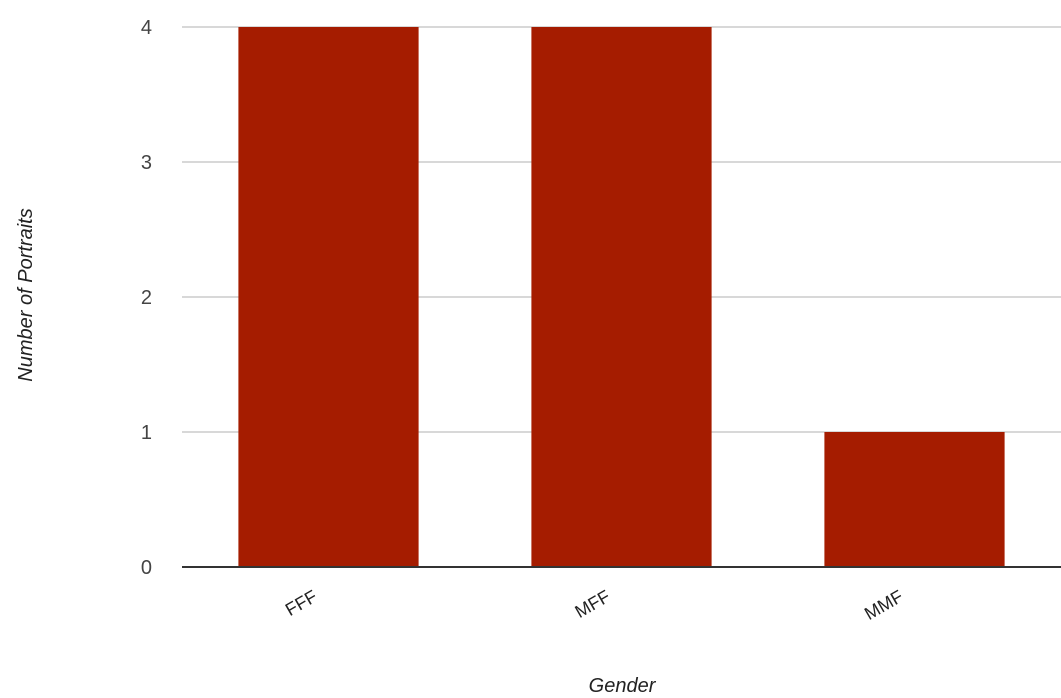  What do you see at coordinates (26, 294) in the screenshot?
I see `y-axis-title: Number of Portraits` at bounding box center [26, 294].